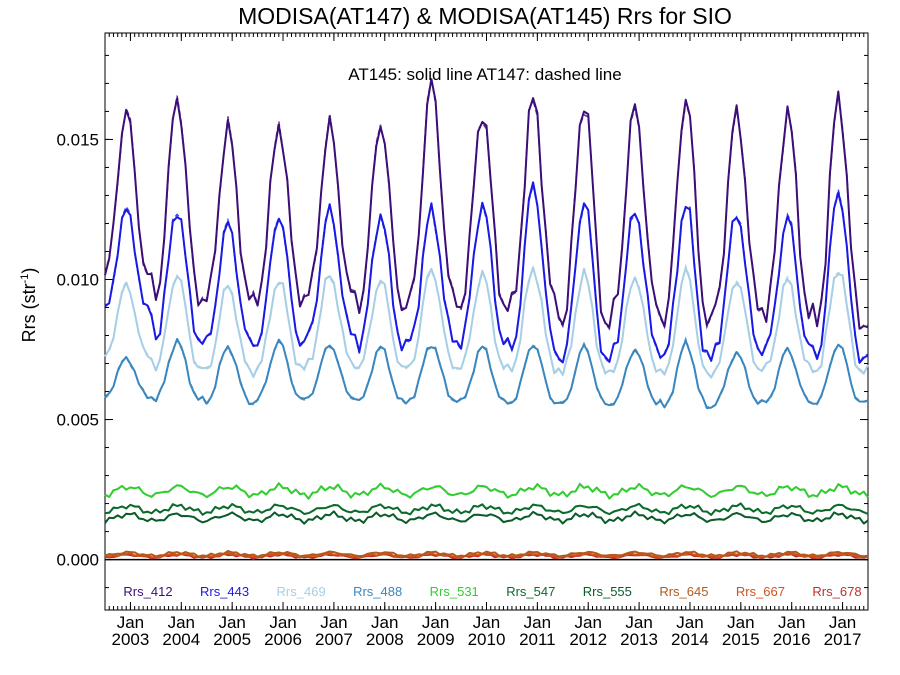 This screenshot has width=900, height=675. What do you see at coordinates (588, 639) in the screenshot?
I see `x-tick-label-year: 2012` at bounding box center [588, 639].